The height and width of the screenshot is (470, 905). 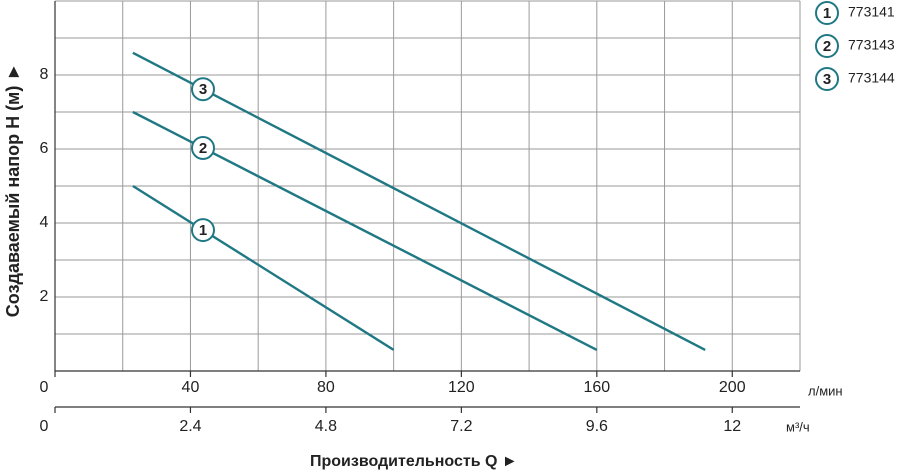 What do you see at coordinates (44, 222) in the screenshot?
I see `y-tick-label: 4` at bounding box center [44, 222].